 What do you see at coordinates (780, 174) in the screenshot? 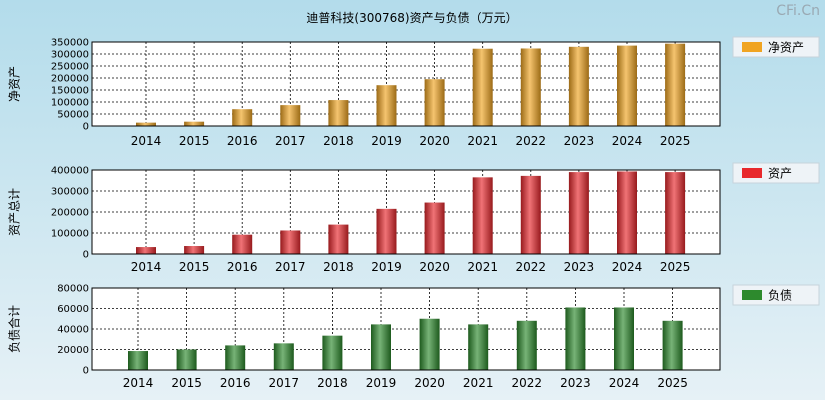
I see `legend-label: 资产` at bounding box center [780, 174].